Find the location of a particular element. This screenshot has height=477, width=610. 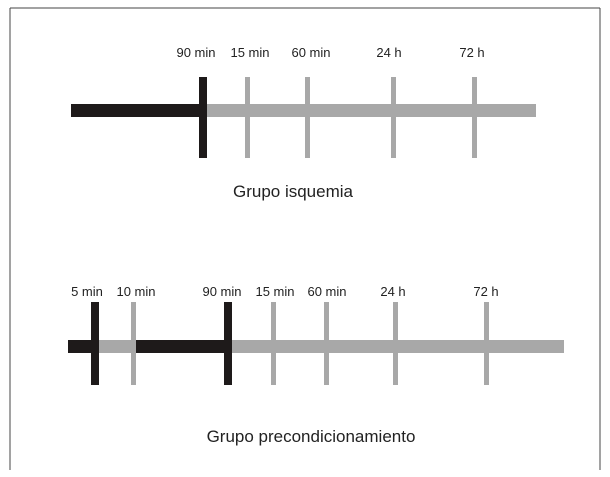

isquemia-label-72h: 72 h is located at coordinates (471, 52).